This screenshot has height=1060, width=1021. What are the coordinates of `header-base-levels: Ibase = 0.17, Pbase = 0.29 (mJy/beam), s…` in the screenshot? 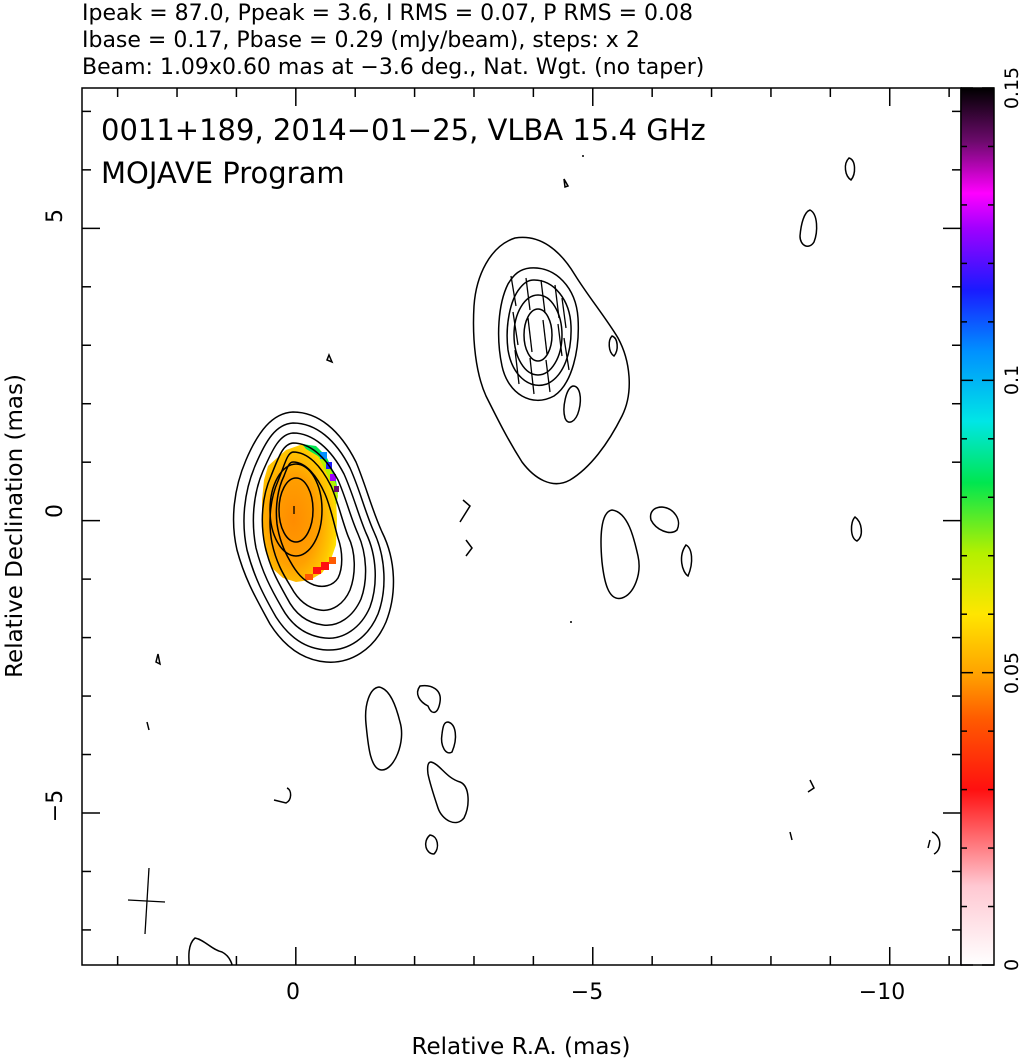 It's located at (361, 40).